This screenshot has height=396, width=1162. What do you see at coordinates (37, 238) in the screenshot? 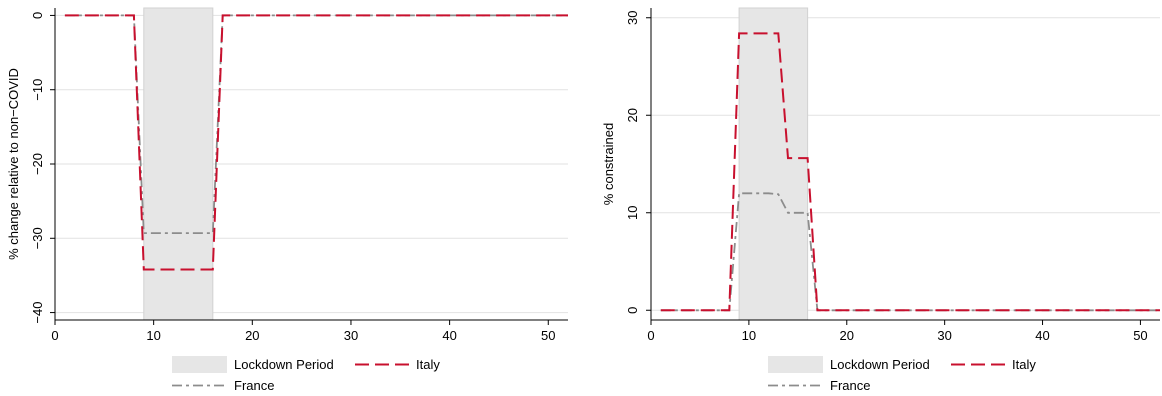
I see `y-tick-label: −30` at bounding box center [37, 238].